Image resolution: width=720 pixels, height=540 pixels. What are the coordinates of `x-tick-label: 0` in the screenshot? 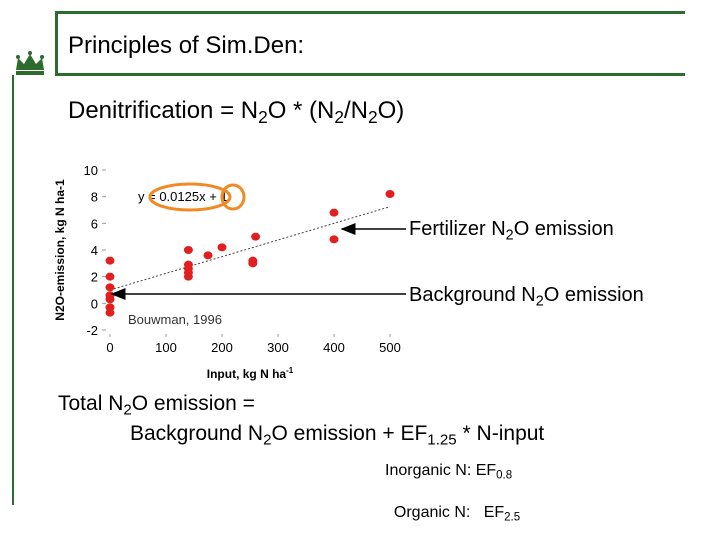 It's located at (109, 347).